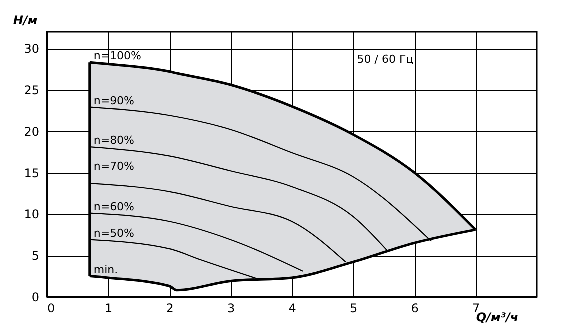  Describe the element at coordinates (32, 173) in the screenshot. I see `y-tick-label: 15` at that location.